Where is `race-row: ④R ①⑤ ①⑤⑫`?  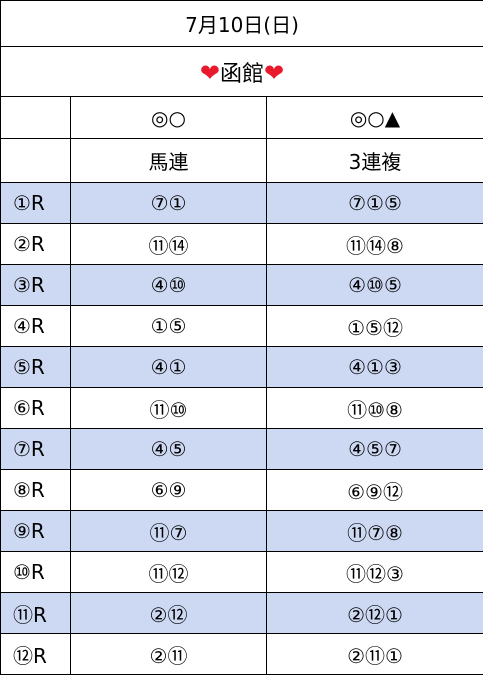
race-row: ④R ①⑤ ①⑤⑫ is located at coordinates (241, 326).